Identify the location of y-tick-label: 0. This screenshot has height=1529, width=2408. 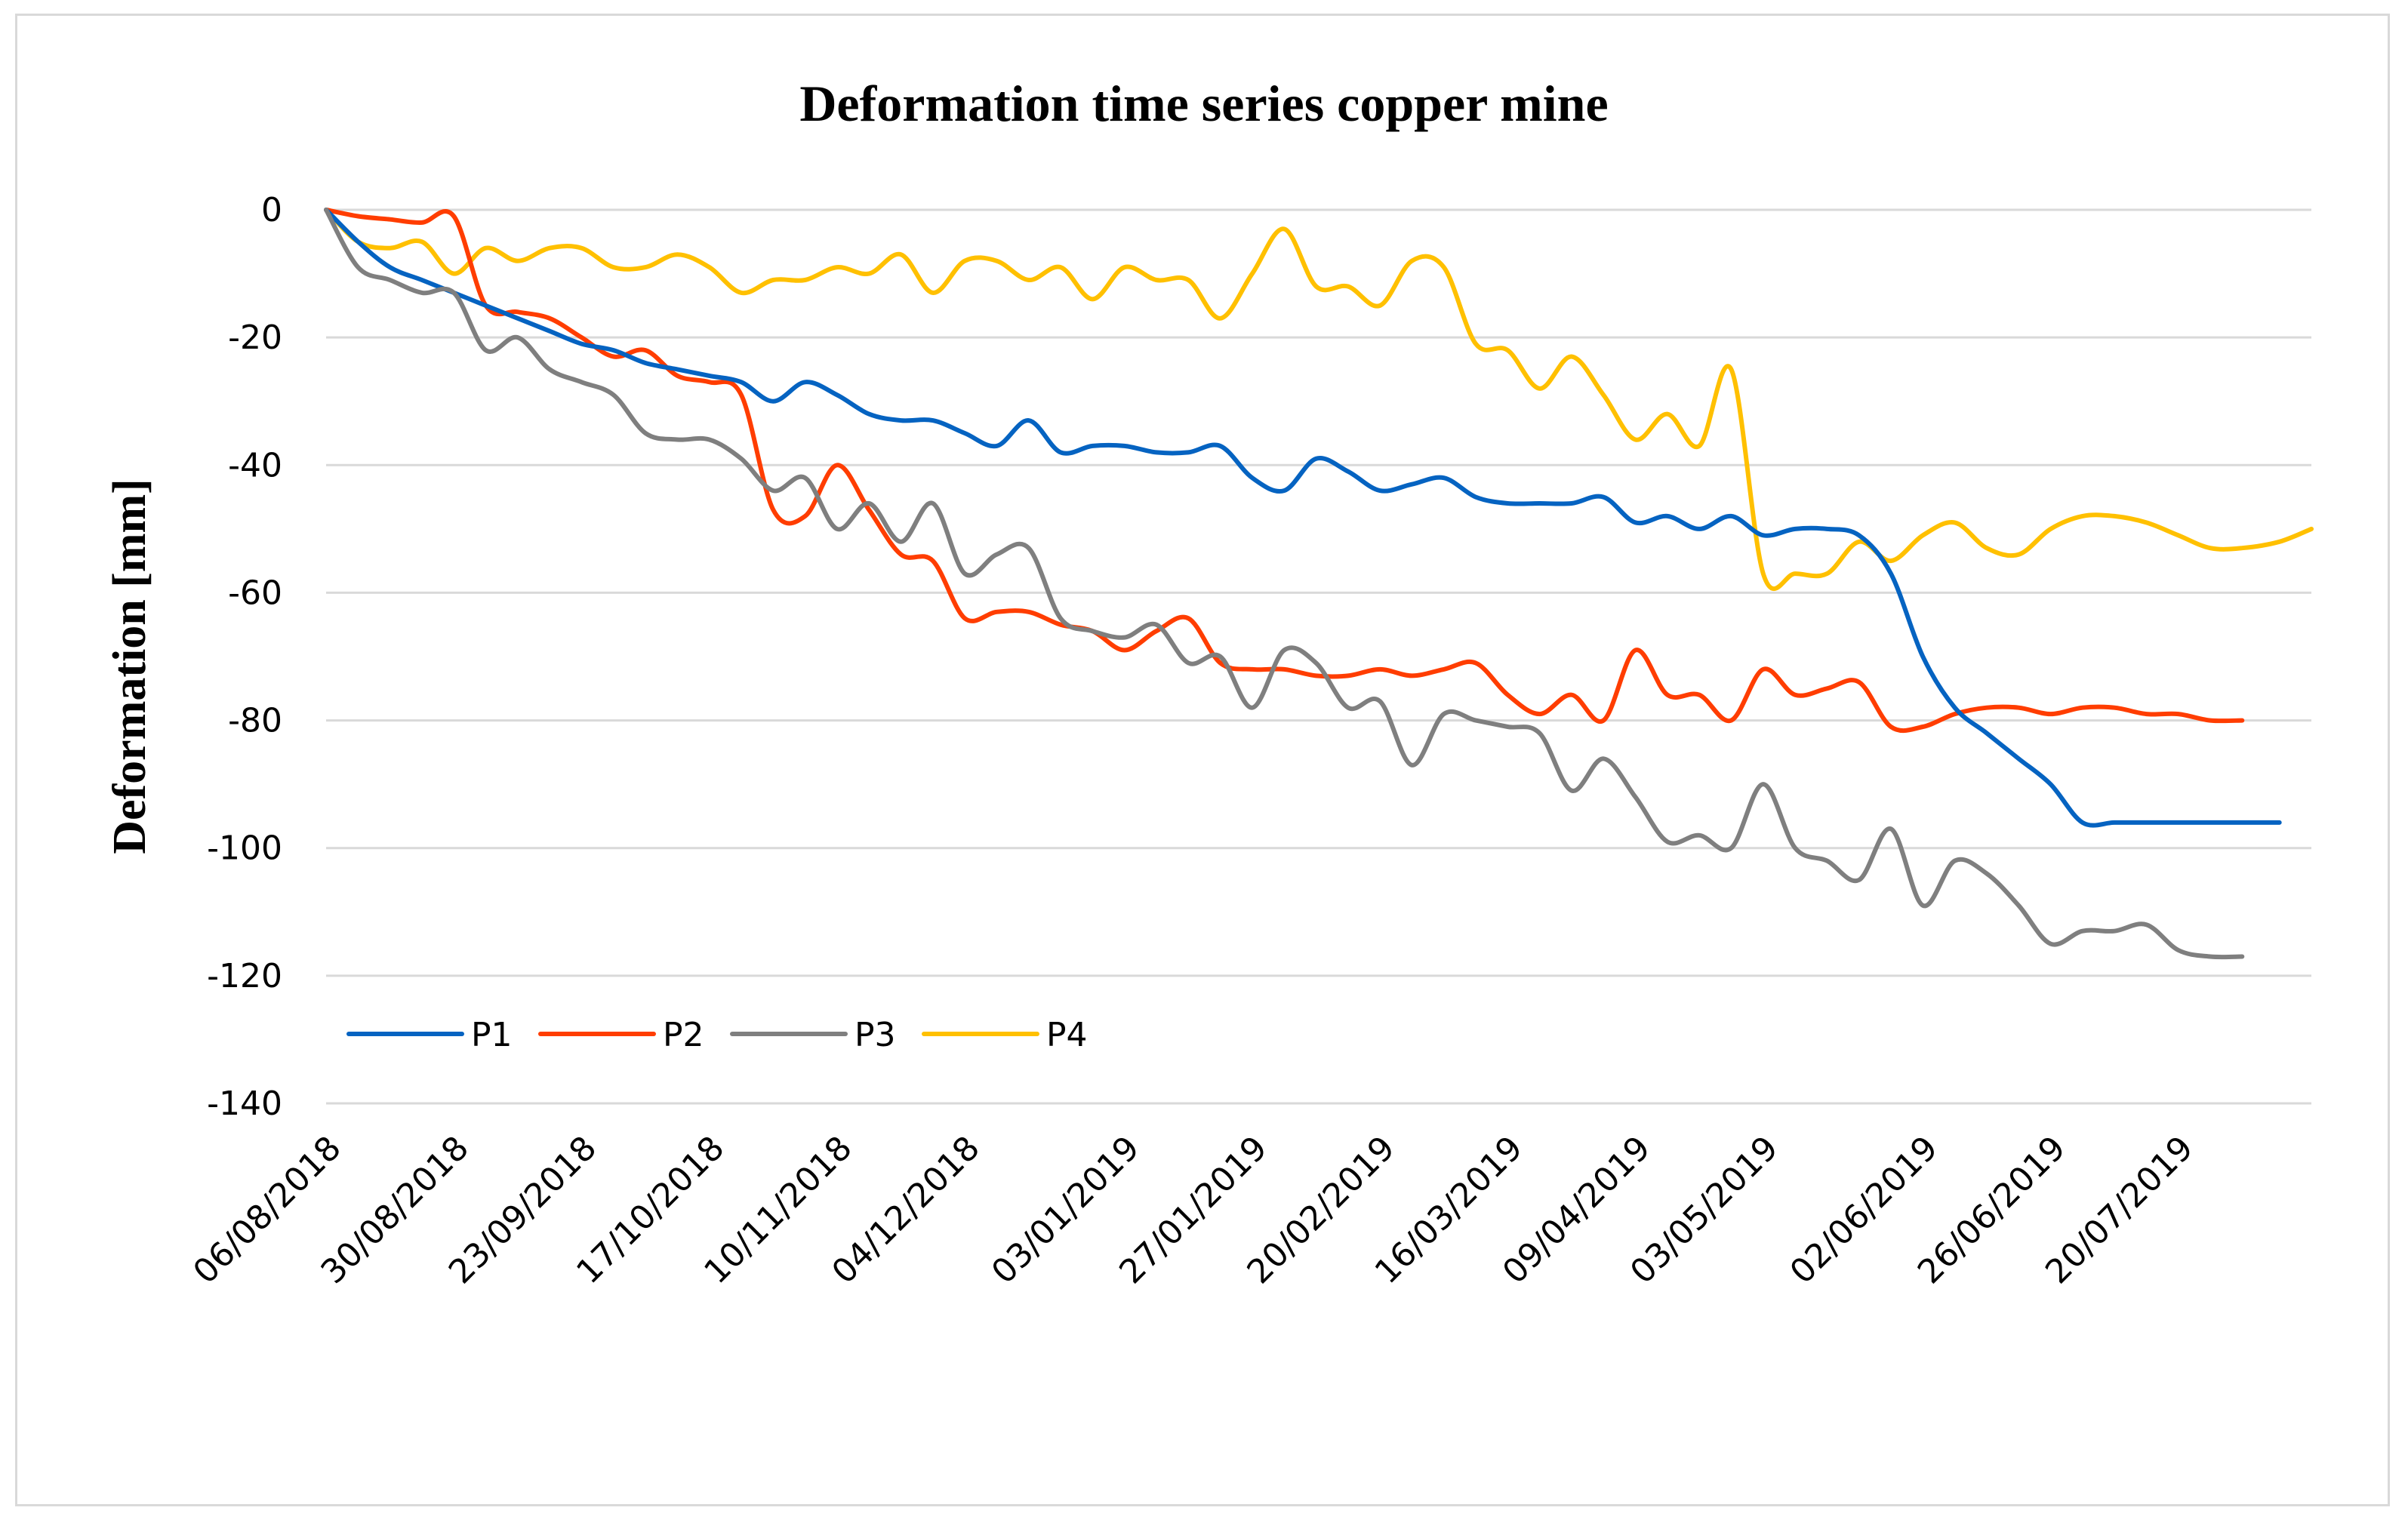
(271, 210).